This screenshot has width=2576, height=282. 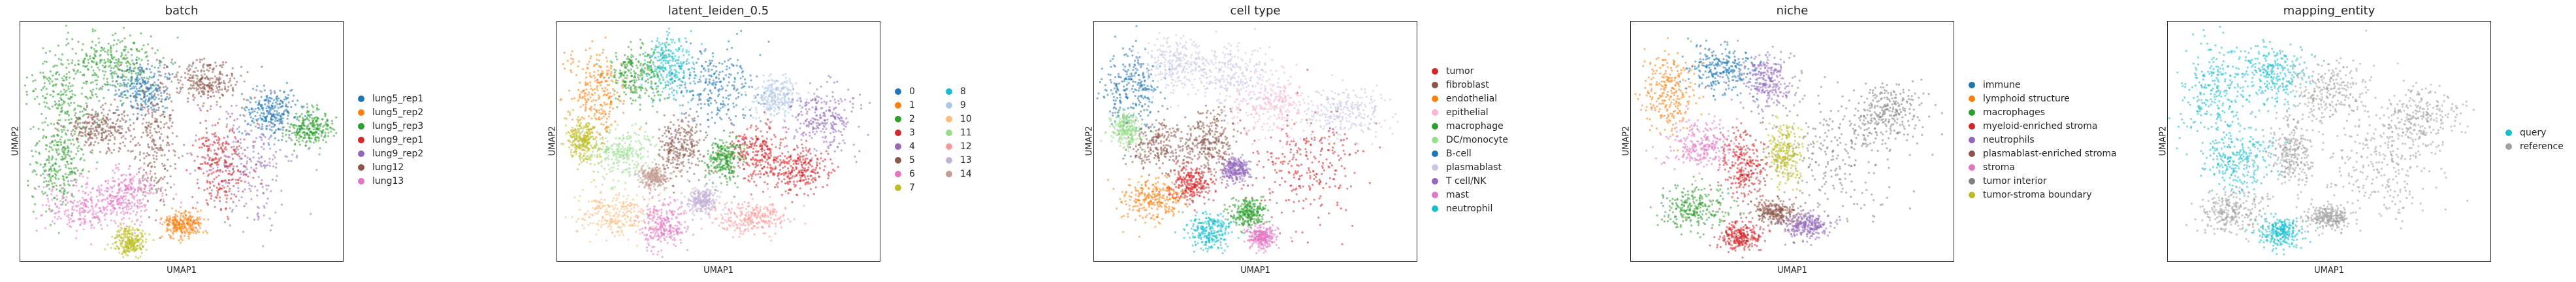 What do you see at coordinates (390, 140) in the screenshot?
I see `legend-item: lung9_rep1` at bounding box center [390, 140].